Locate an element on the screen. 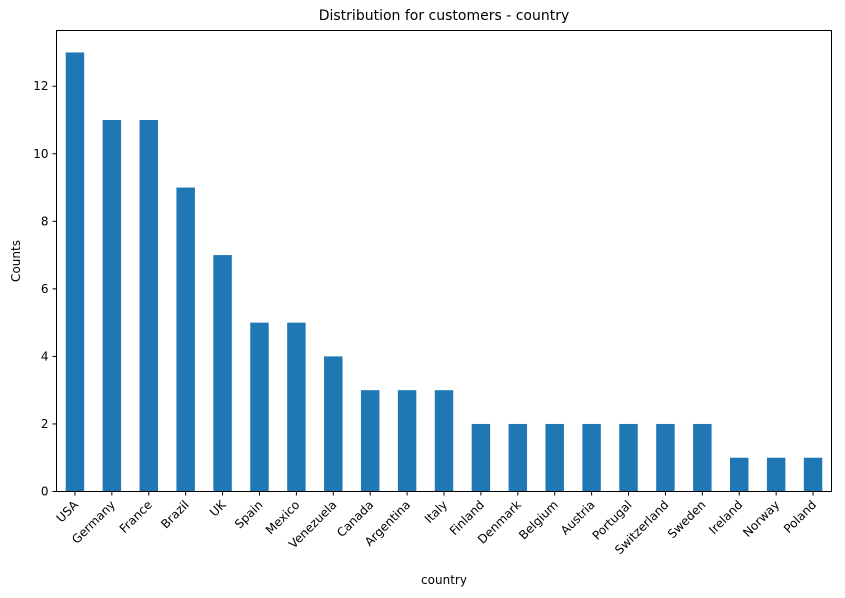  y-tick-label: 12 is located at coordinates (40, 86).